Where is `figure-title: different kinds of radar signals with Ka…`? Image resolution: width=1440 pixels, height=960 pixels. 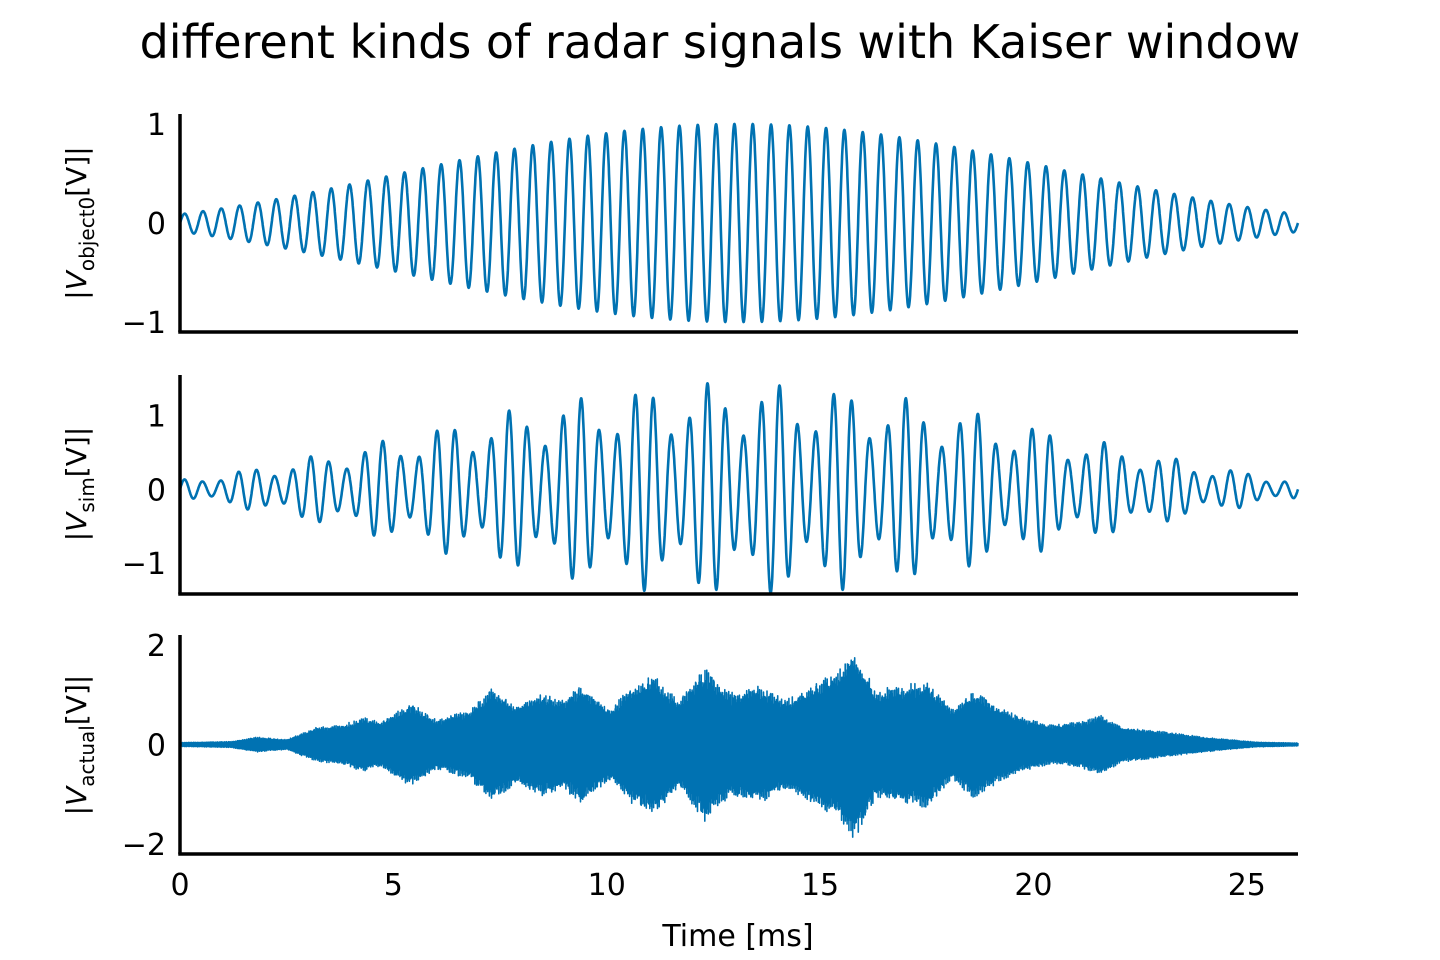
figure-title: different kinds of radar signals with Ka… is located at coordinates (720, 42).